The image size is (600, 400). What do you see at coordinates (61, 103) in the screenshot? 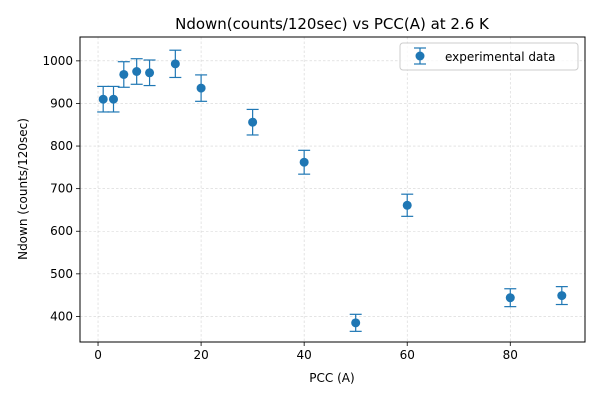
I see `y-tick-label: 900` at bounding box center [61, 103].